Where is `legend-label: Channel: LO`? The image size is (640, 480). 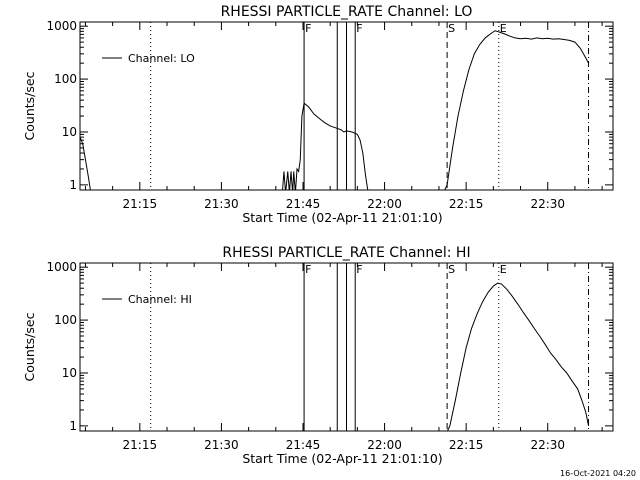 legend-label: Channel: LO is located at coordinates (161, 58).